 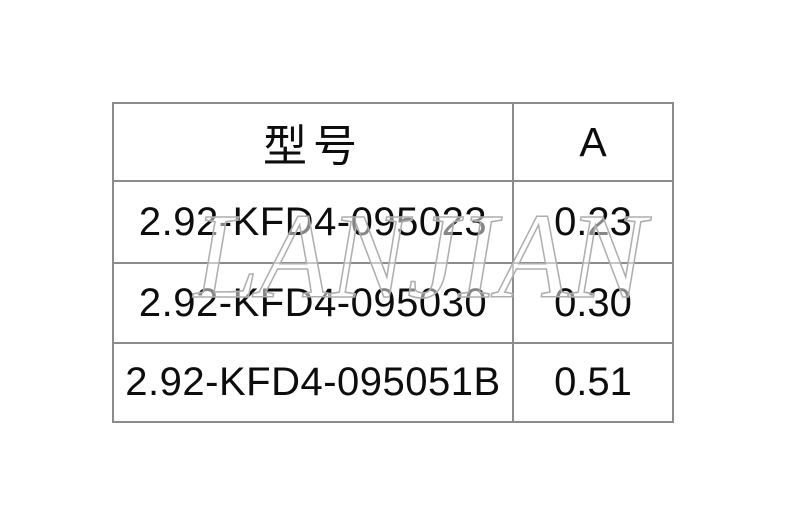 What do you see at coordinates (313, 382) in the screenshot?
I see `model-cell: 2.92-KFD4-095051B` at bounding box center [313, 382].